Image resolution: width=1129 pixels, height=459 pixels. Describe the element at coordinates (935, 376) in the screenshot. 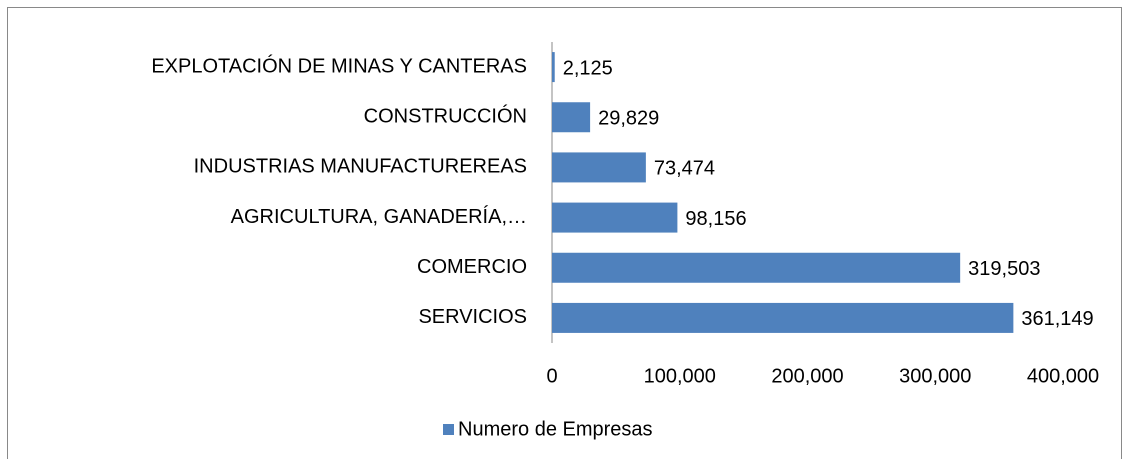

I see `x-tick-label: 300,000` at that location.